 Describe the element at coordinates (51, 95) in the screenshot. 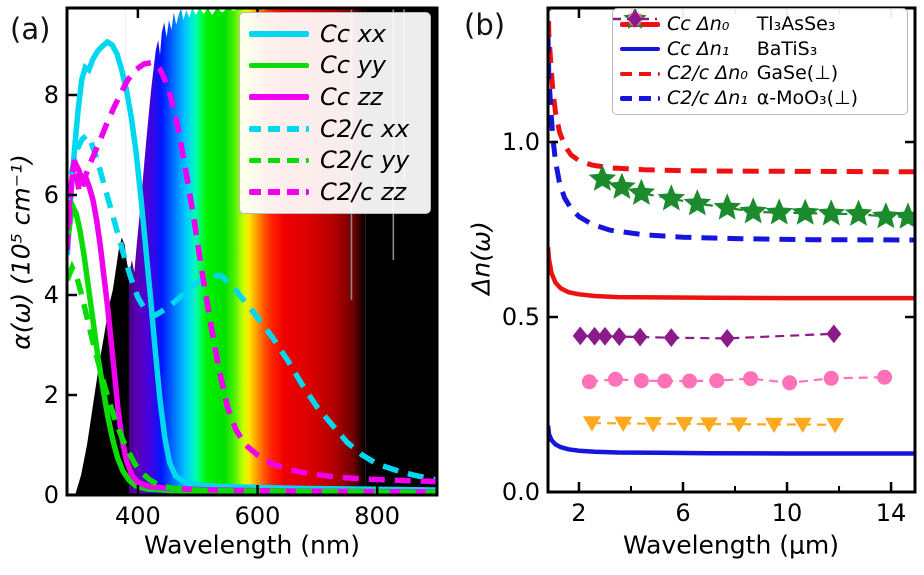

I see `panel-a-ytick-label: 8` at that location.